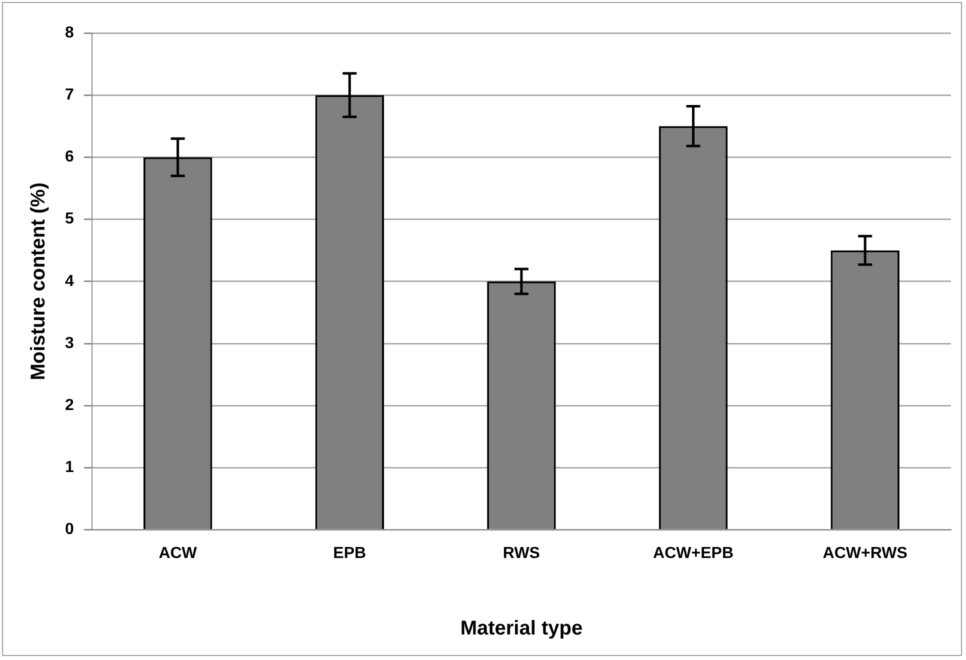 This screenshot has width=966, height=660. I want to click on x-tick-label: ACW, so click(178, 553).